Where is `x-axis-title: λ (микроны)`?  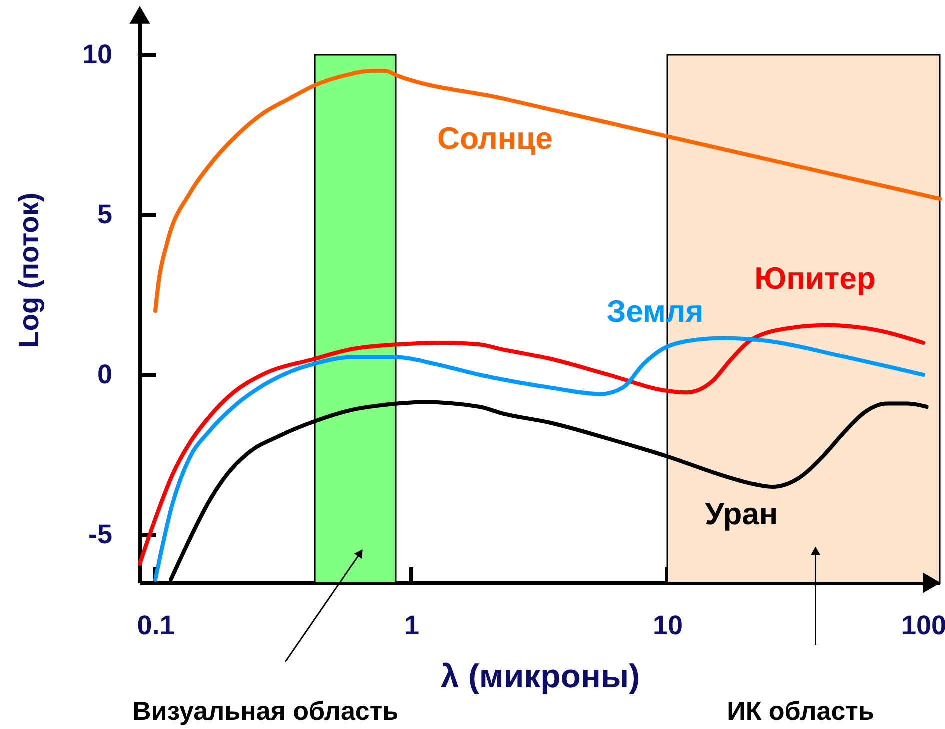 x-axis-title: λ (микроны) is located at coordinates (540, 676).